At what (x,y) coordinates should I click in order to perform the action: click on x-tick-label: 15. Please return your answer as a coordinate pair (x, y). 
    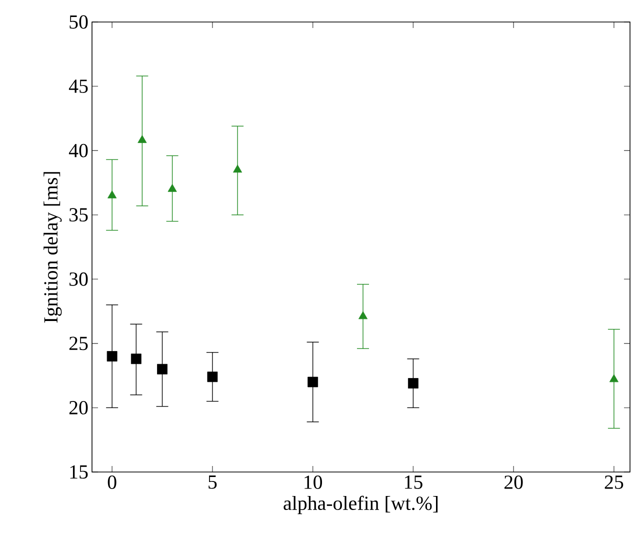
    Looking at the image, I should click on (413, 482).